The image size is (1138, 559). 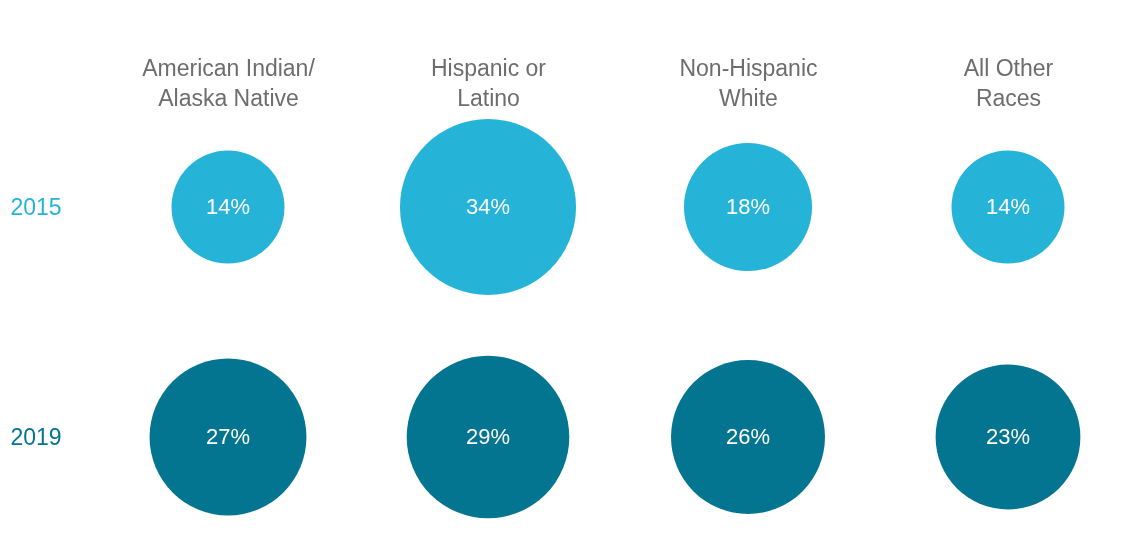 I want to click on data-label: 18%, so click(x=748, y=206).